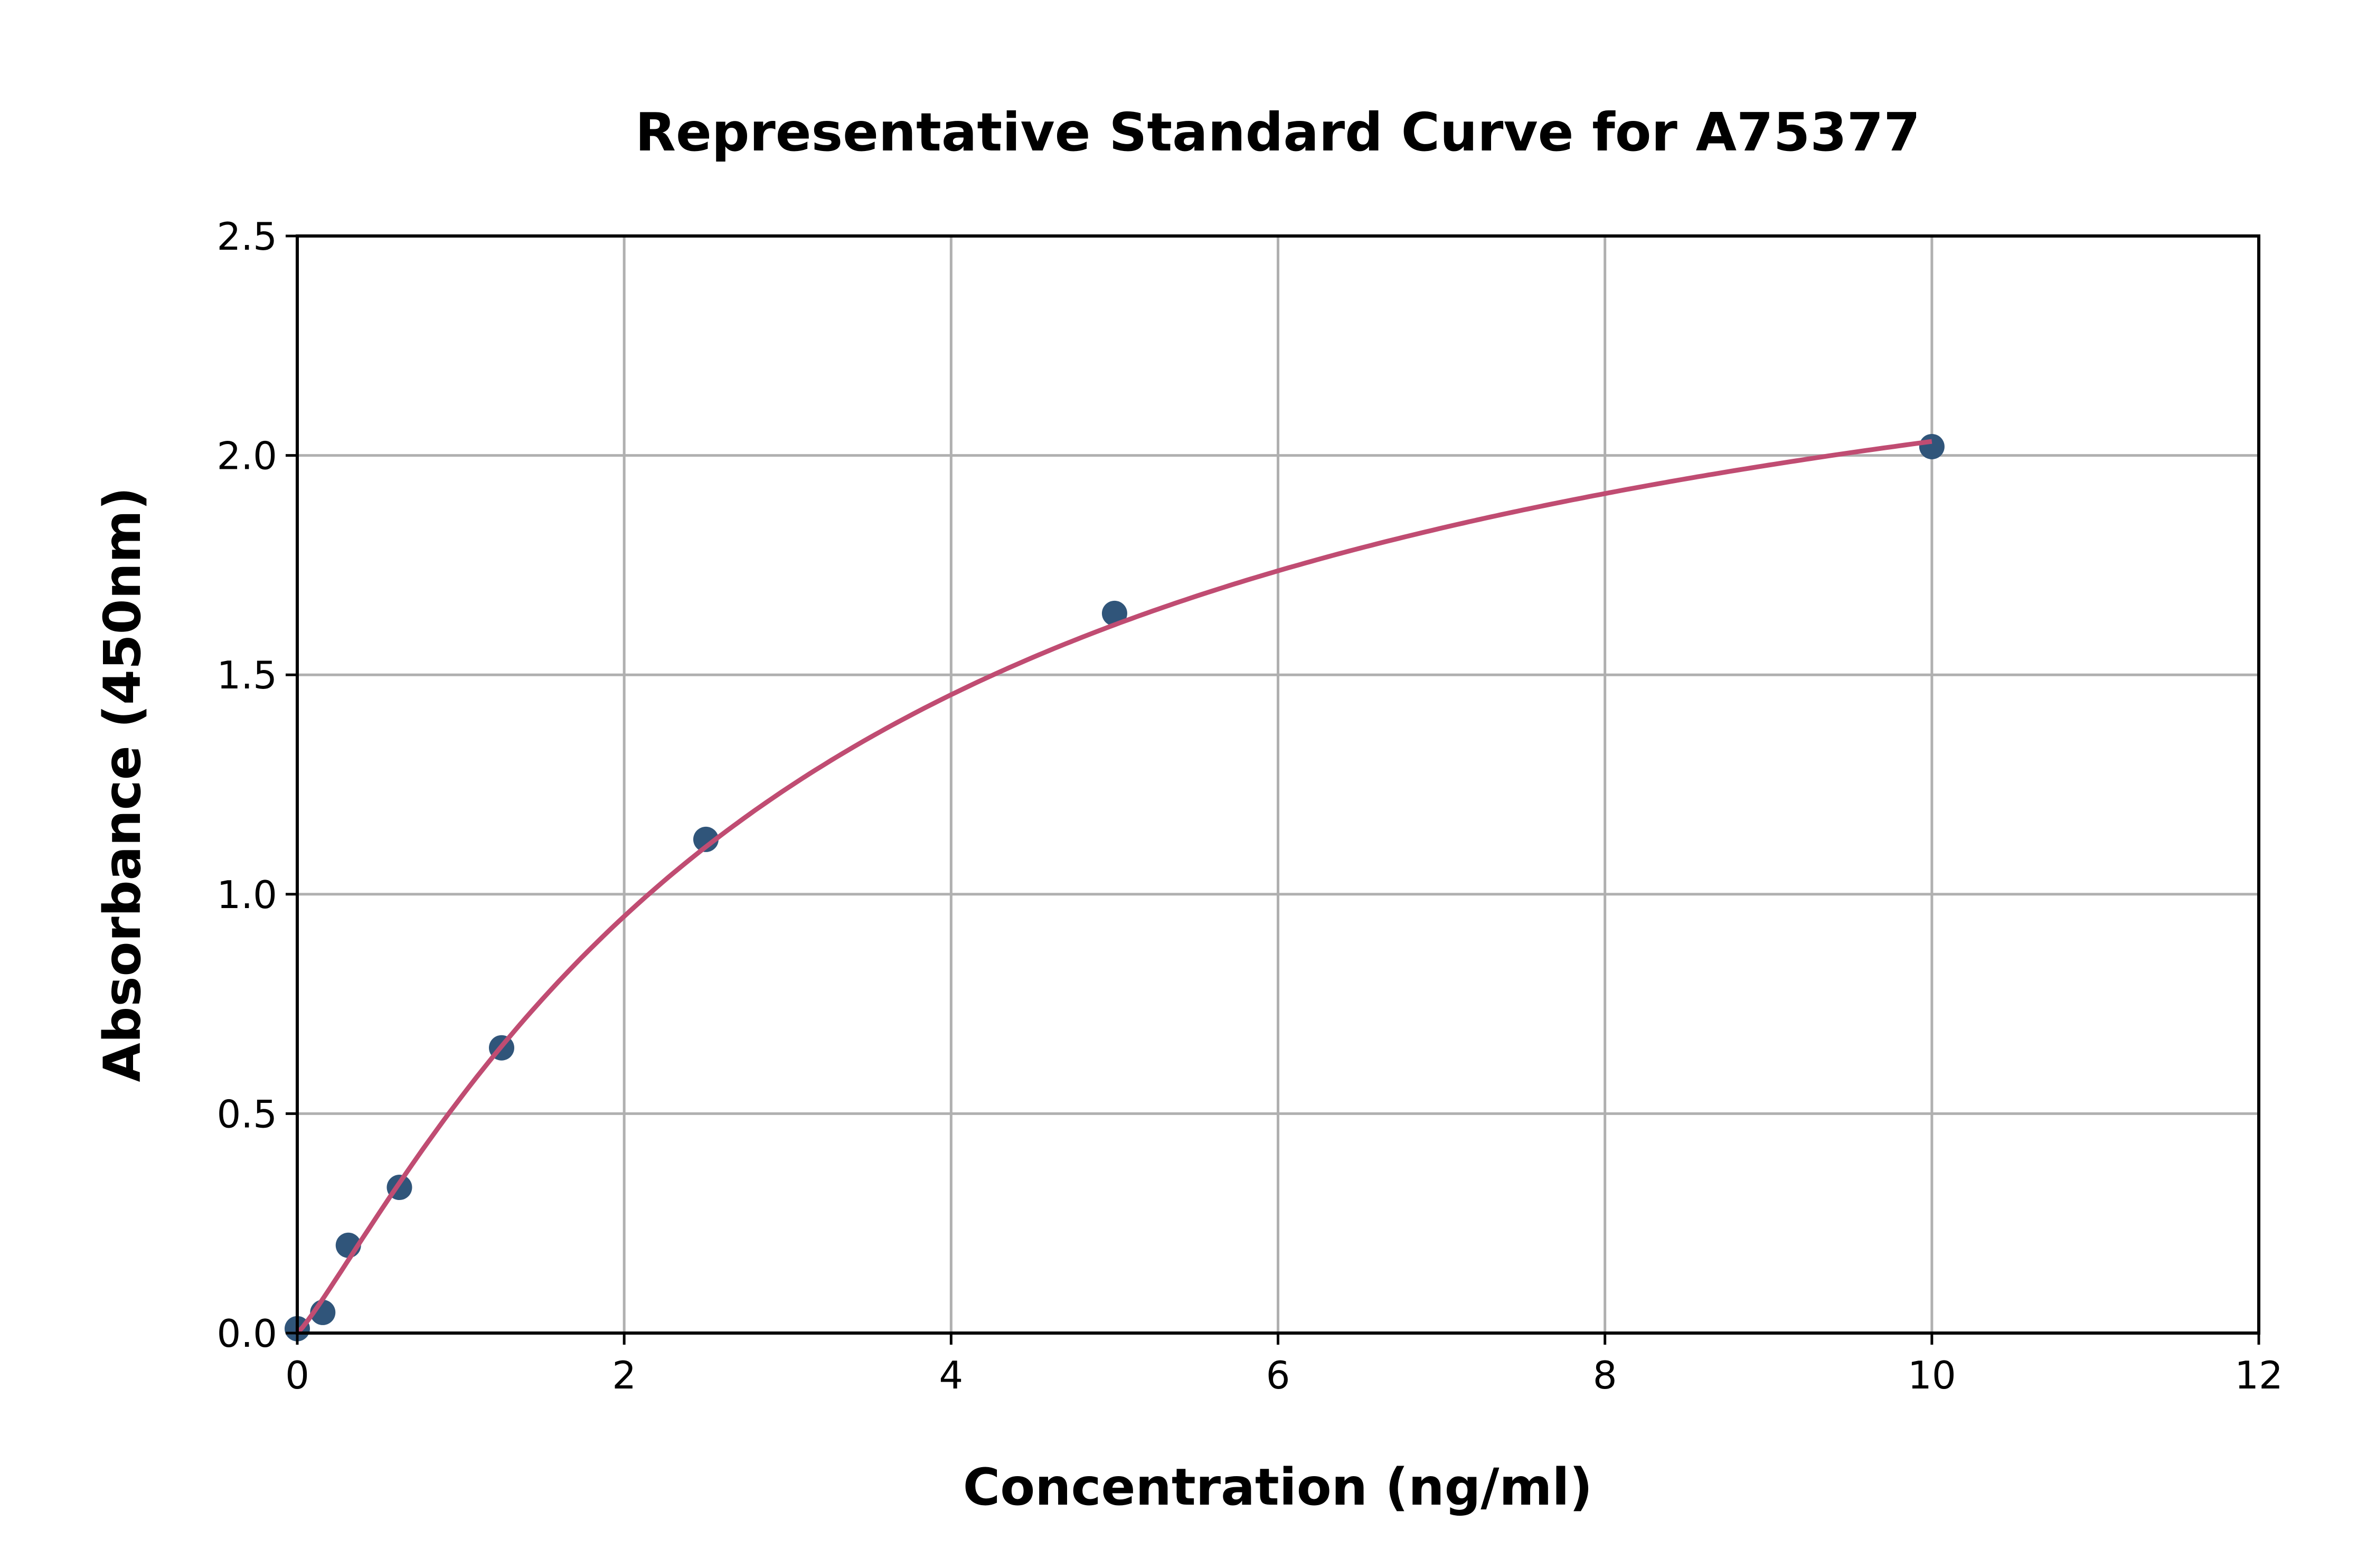 This screenshot has height=1568, width=2376. I want to click on y-axis-ticks: 0.0 0.5 1.0 1.5 2.0 2.5, so click(256, 785).